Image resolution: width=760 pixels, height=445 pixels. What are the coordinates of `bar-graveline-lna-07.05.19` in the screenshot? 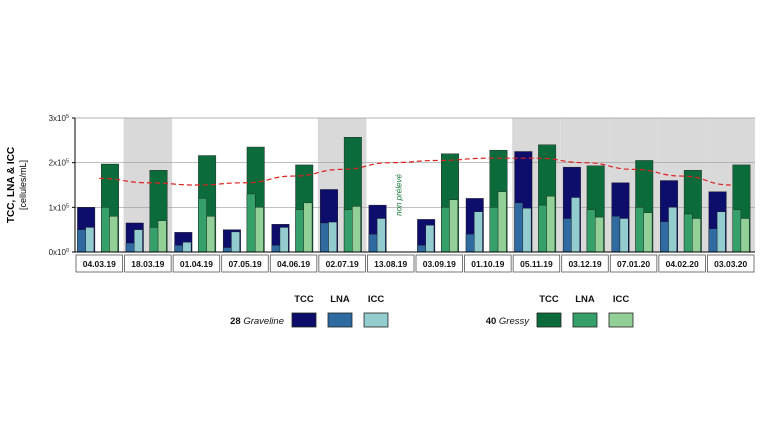 It's located at (227, 250).